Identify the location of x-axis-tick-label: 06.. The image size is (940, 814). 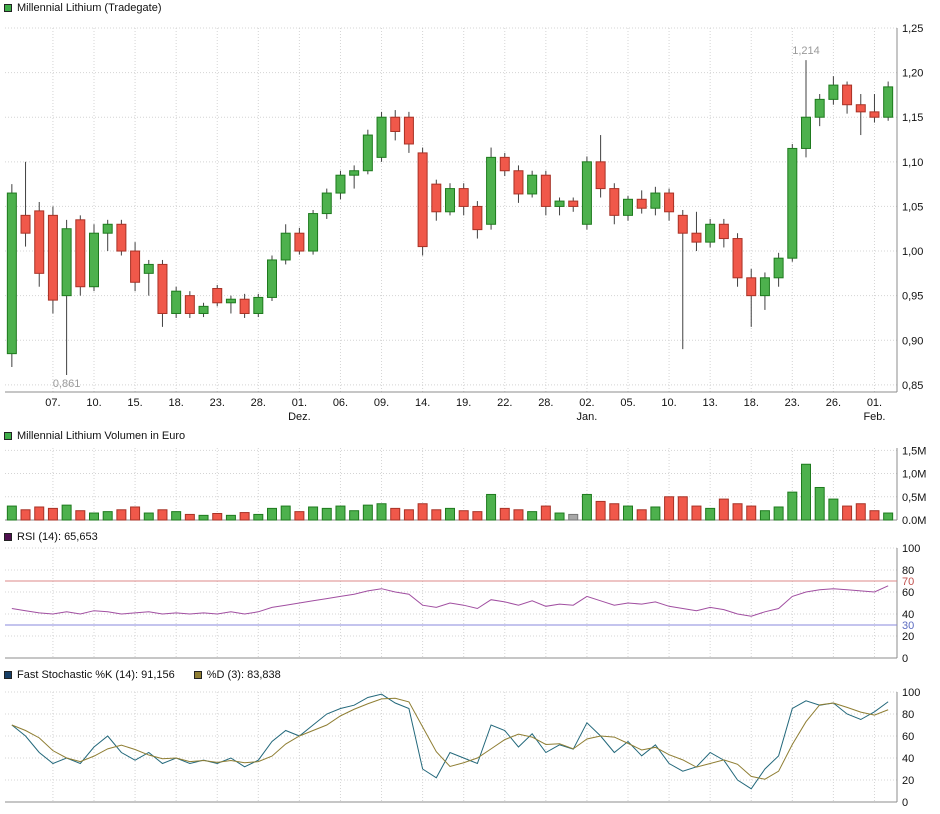
(340, 403).